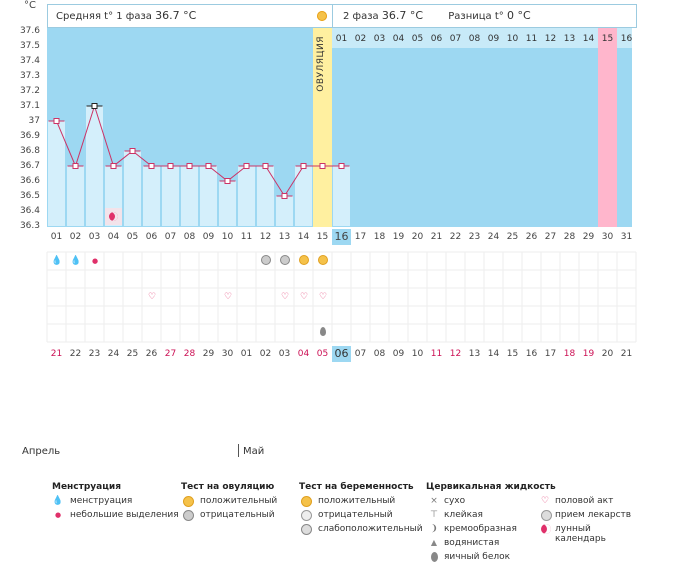 This screenshot has height=587, width=675. What do you see at coordinates (132, 354) in the screenshot?
I see `calendar-date: 25` at bounding box center [132, 354].